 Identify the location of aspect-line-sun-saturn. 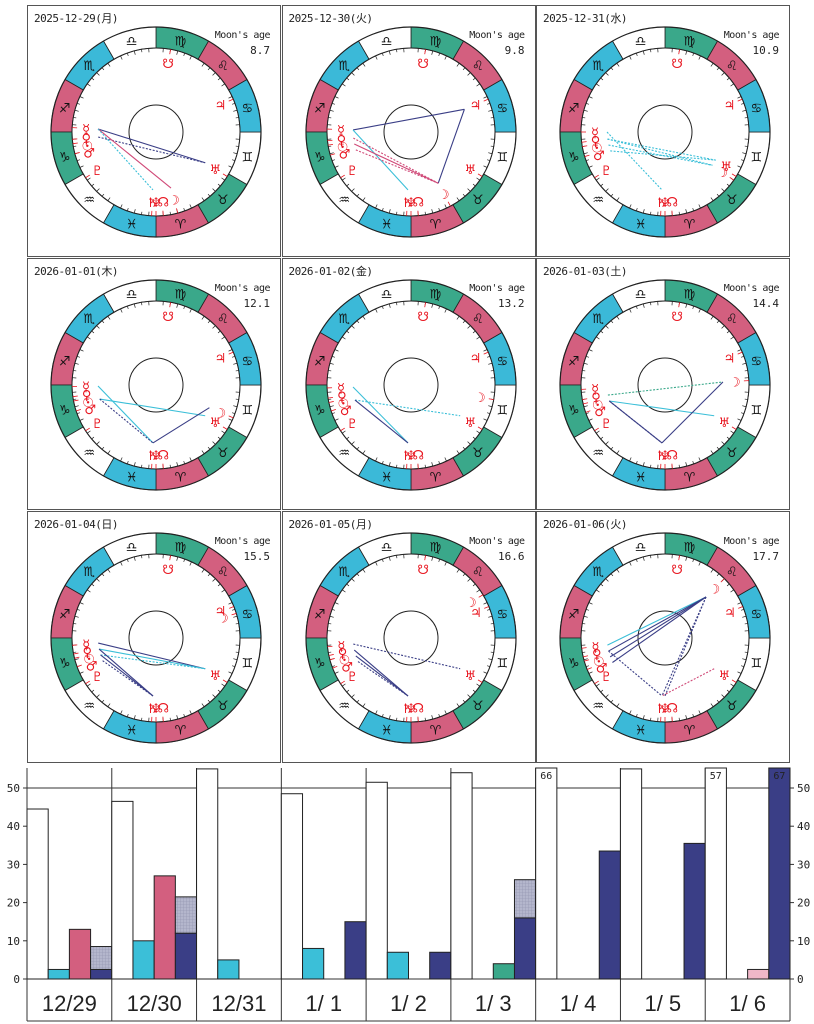
(381, 676).